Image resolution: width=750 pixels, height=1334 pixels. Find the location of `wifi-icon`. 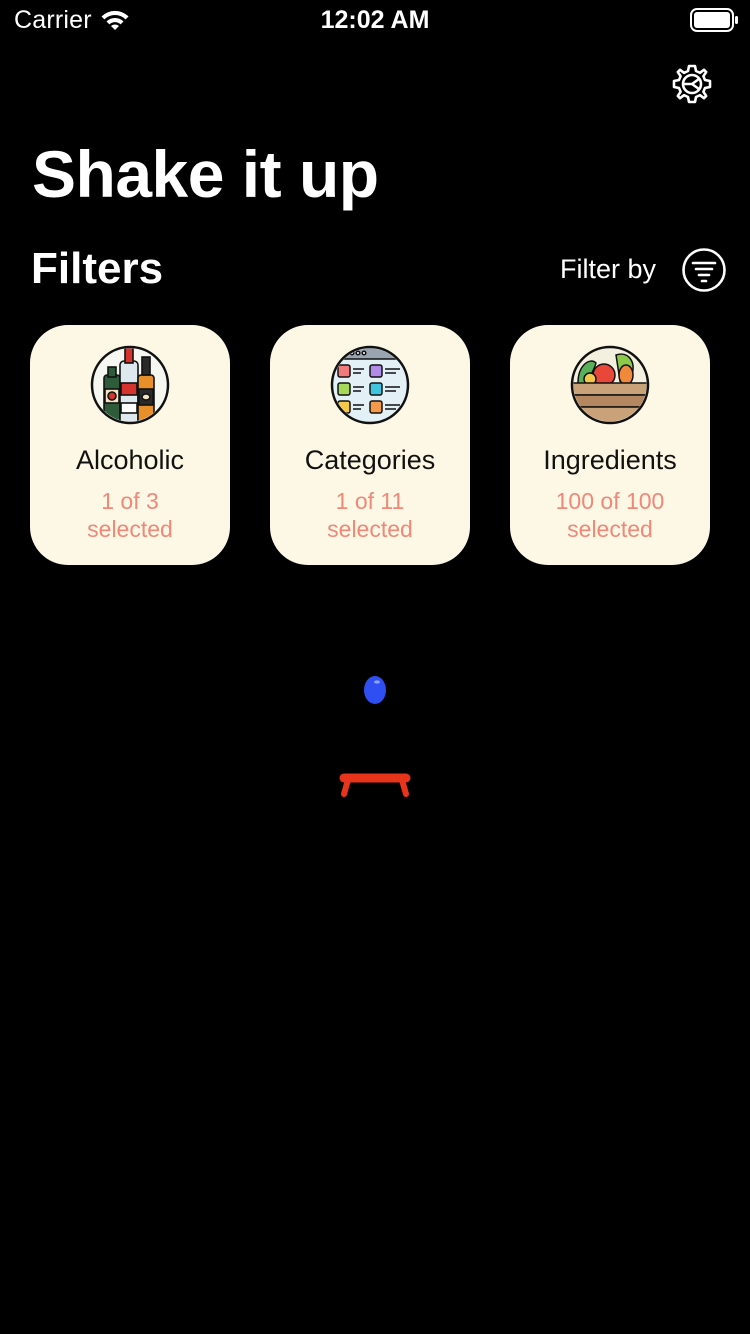

wifi-icon is located at coordinates (115, 20).